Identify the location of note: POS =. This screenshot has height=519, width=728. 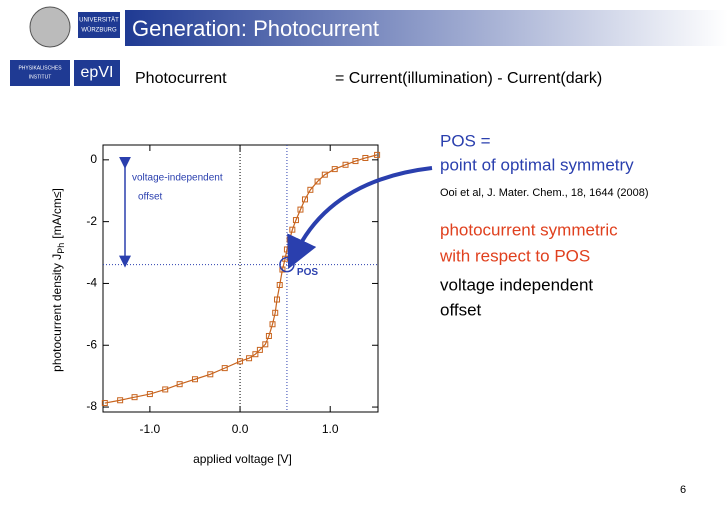
(465, 140).